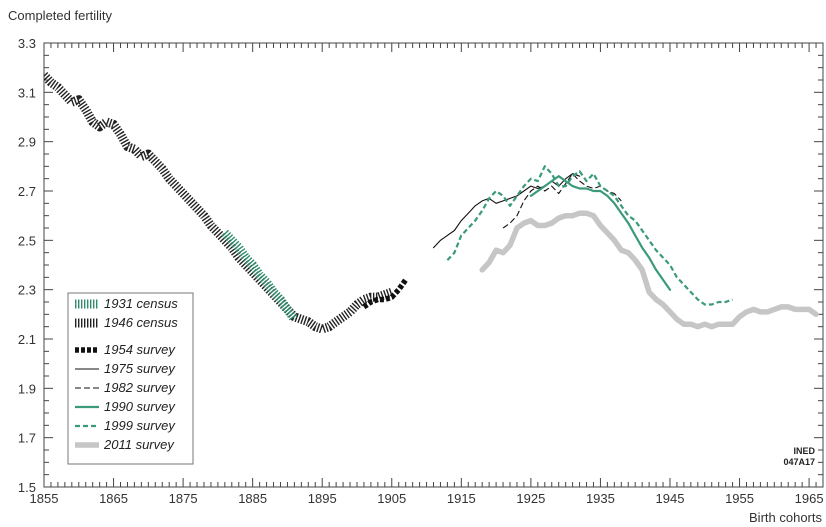 This screenshot has width=826, height=527. Describe the element at coordinates (385, 294) in the screenshot. I see `series-line-1954-survey` at that location.